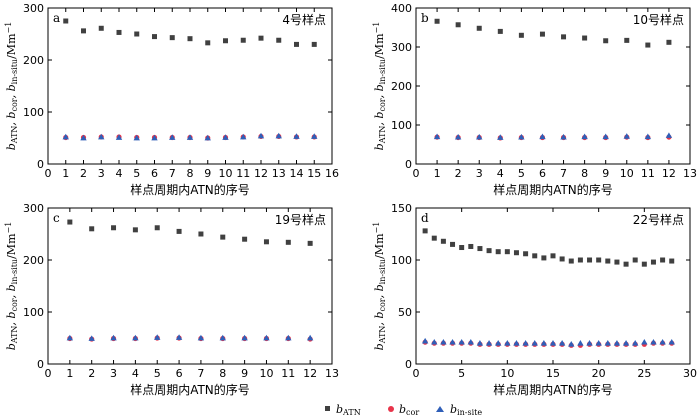  What do you see at coordinates (542, 173) in the screenshot?
I see `x-tick-label: 6` at bounding box center [542, 173].